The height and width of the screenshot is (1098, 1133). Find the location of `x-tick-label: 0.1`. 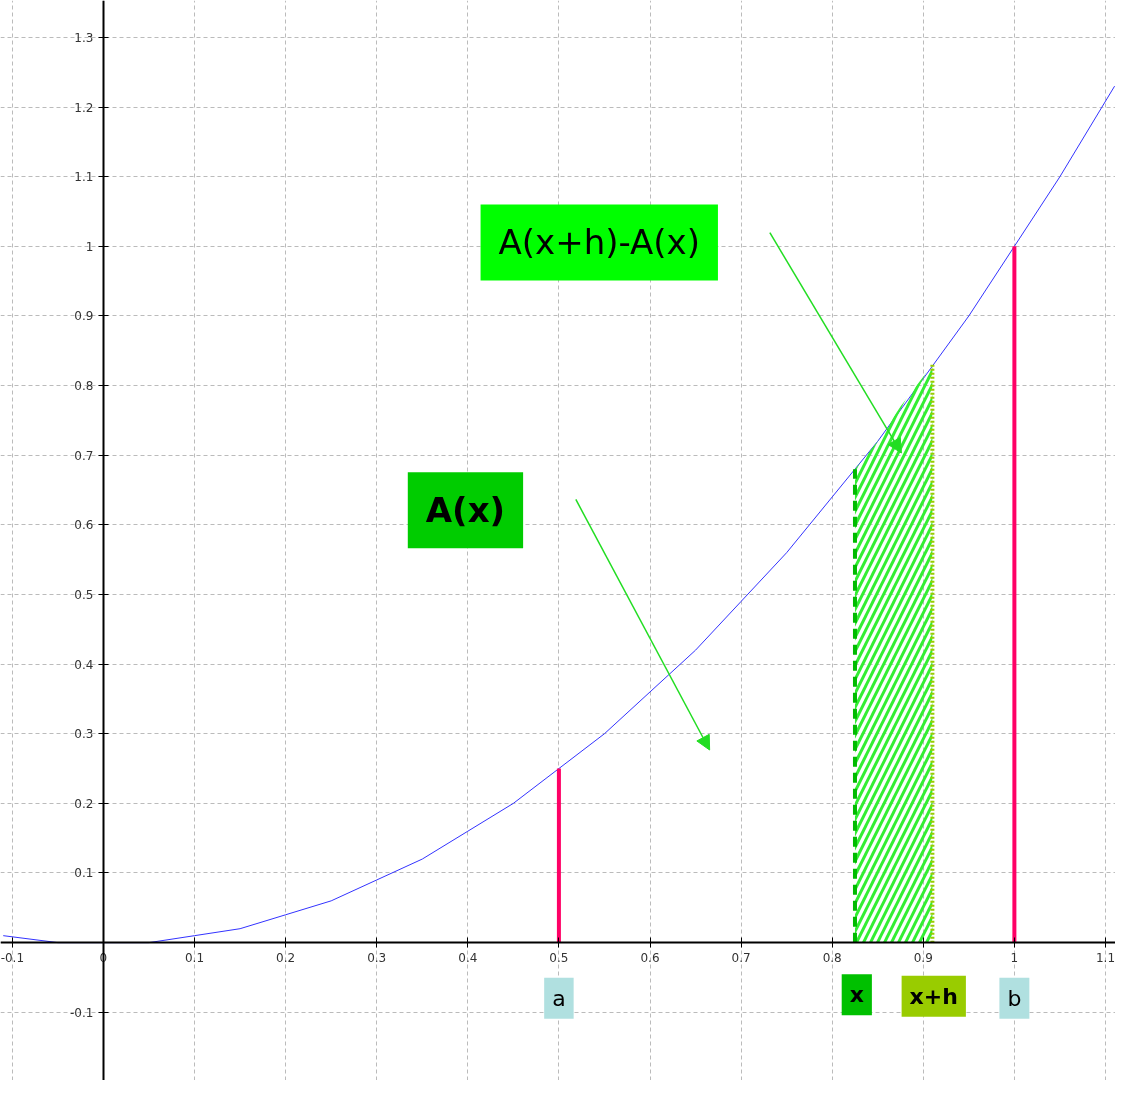

x-tick-label: 0.1 is located at coordinates (194, 957).